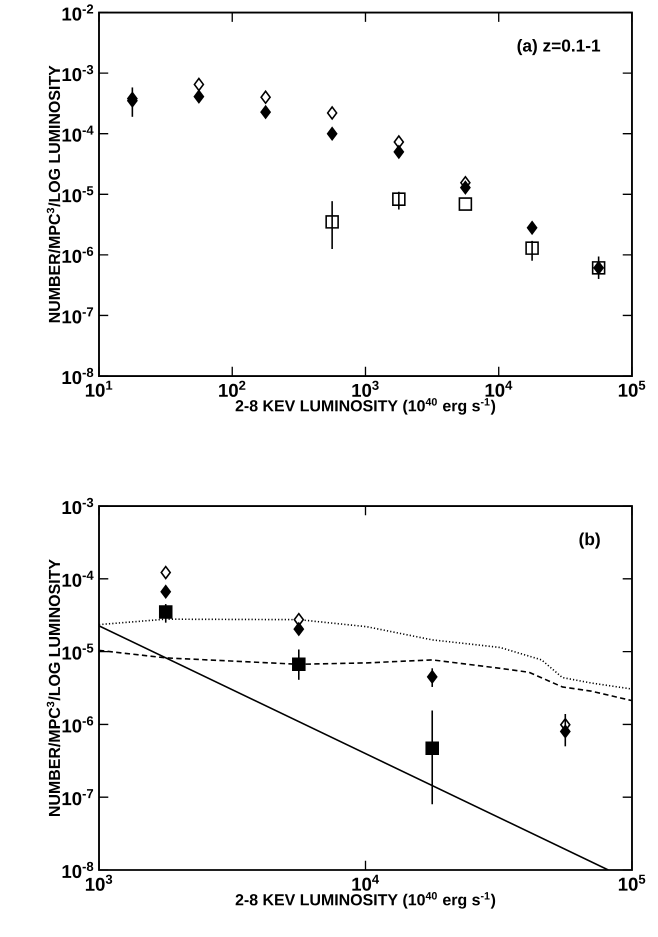  What do you see at coordinates (589, 540) in the screenshot?
I see `annotation: (b)` at bounding box center [589, 540].